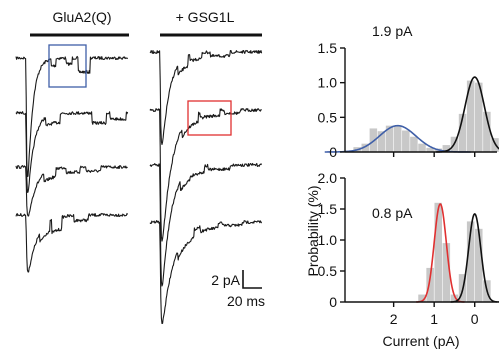 This screenshot has width=499, height=354. What do you see at coordinates (408, 91) in the screenshot?
I see `histogram-top: 1.9 pA 0 0.5 1.0 1.5` at bounding box center [408, 91].